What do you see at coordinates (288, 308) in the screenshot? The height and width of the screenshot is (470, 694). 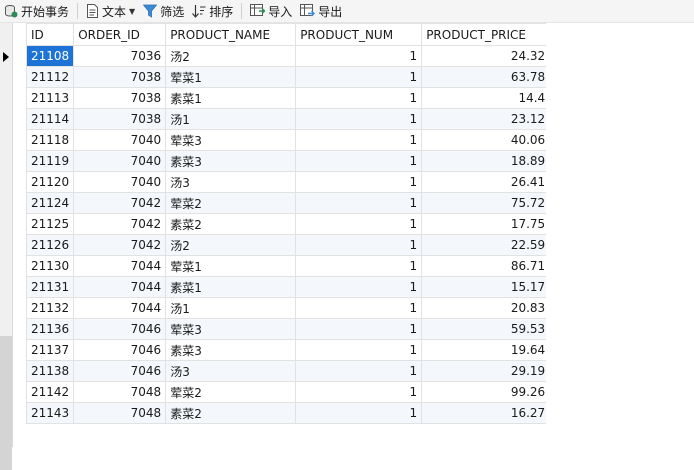 I see `table-row: 21132 7044 汤1 1 20.83` at bounding box center [288, 308].